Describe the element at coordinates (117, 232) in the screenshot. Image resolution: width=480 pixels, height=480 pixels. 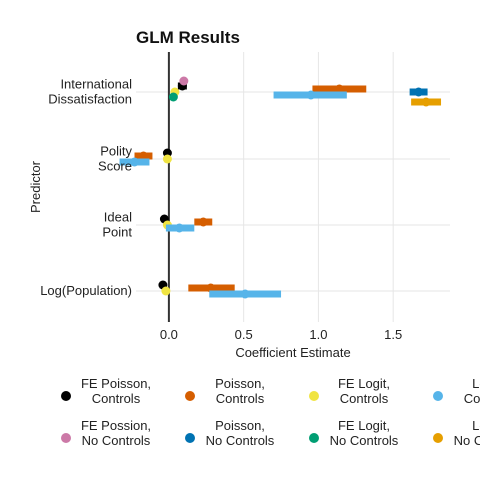
I see `y-tick-label: Point` at that location.